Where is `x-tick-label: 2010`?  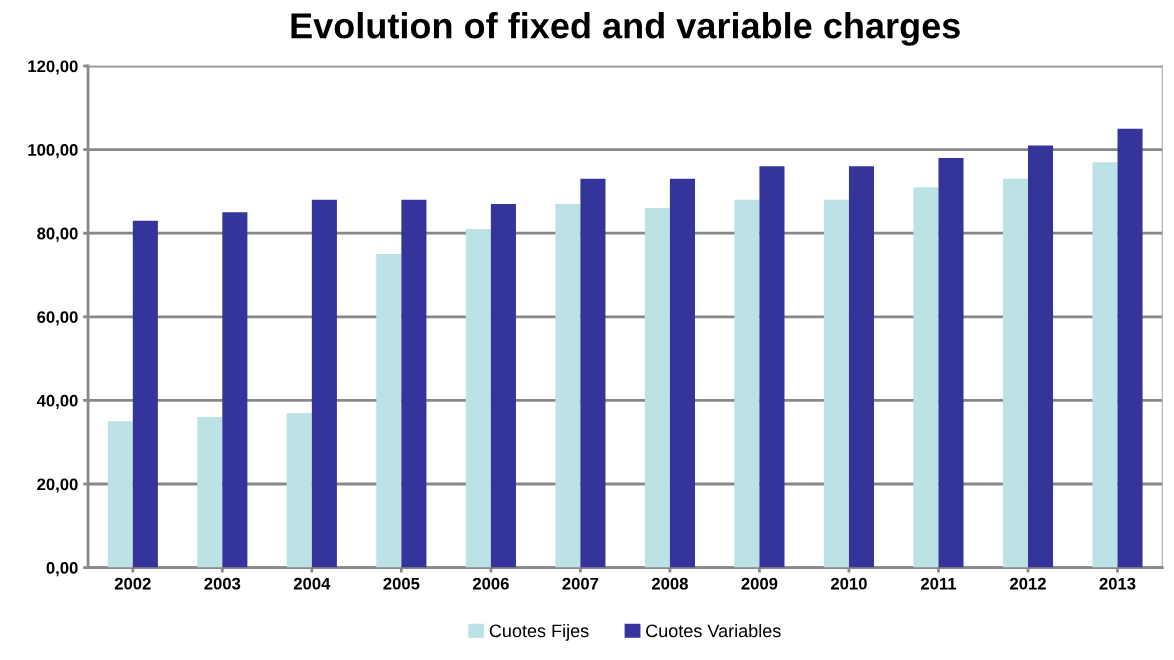 x-tick-label: 2010 is located at coordinates (848, 583).